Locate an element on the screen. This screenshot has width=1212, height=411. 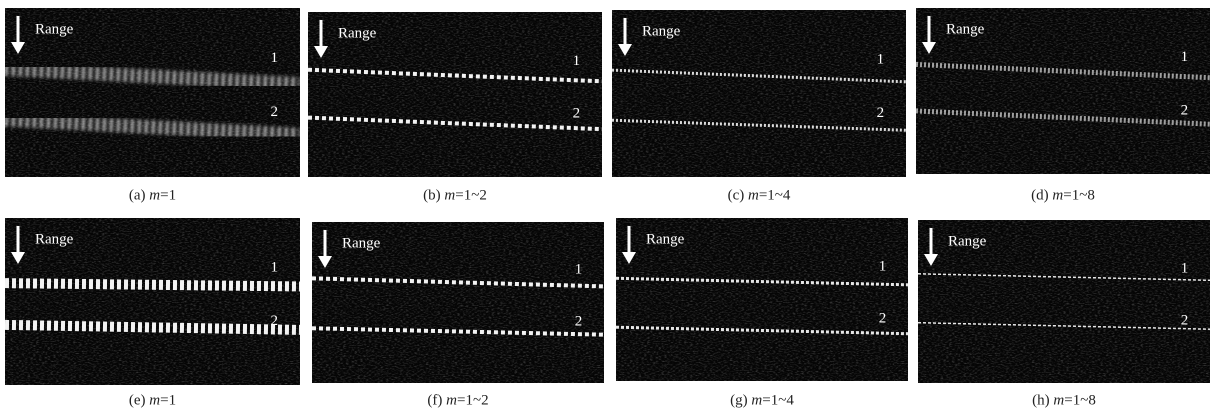
caption: (d) m=1~8 is located at coordinates (1063, 196).